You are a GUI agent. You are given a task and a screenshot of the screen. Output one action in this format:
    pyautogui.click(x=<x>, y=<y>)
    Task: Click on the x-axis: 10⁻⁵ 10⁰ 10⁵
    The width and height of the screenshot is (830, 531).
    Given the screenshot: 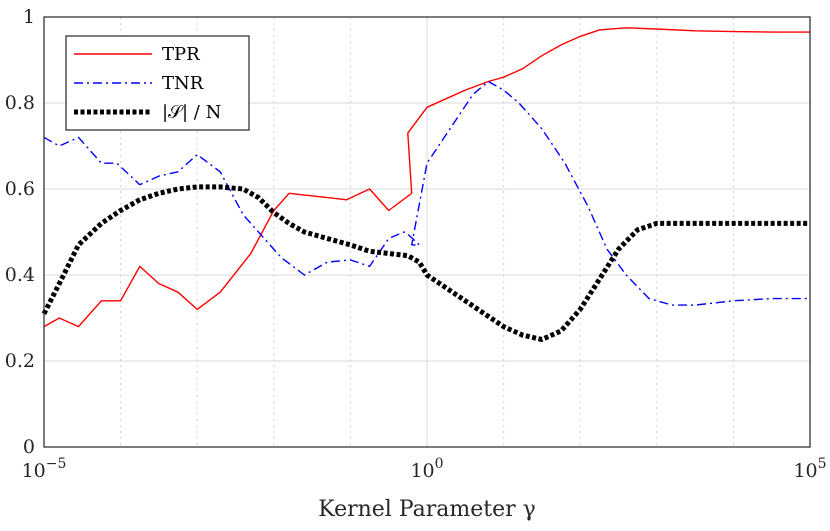 What is the action you would take?
    pyautogui.click(x=424, y=469)
    